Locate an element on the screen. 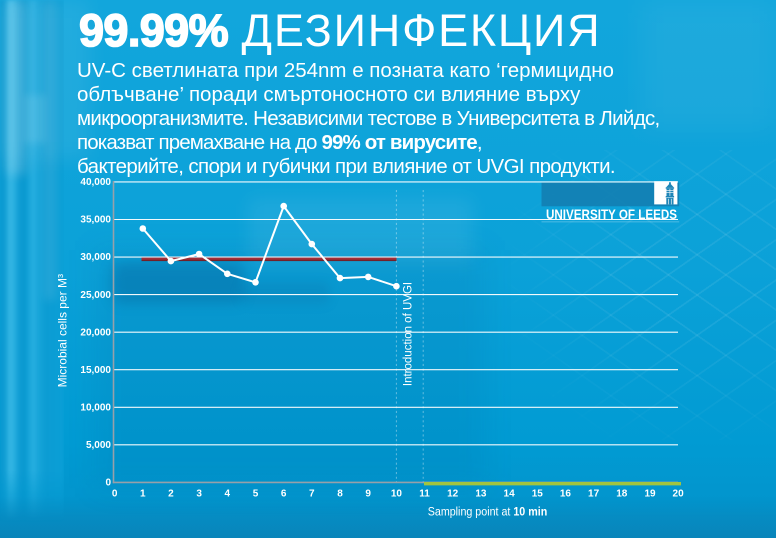 This screenshot has width=776, height=538. svg-text: 15,000 is located at coordinates (95, 370).